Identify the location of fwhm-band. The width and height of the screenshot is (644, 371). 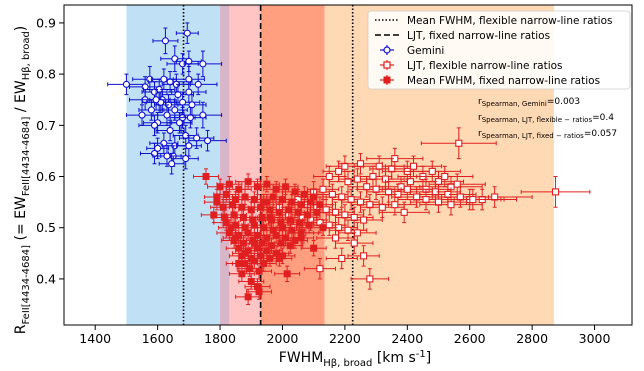
(225, 165).